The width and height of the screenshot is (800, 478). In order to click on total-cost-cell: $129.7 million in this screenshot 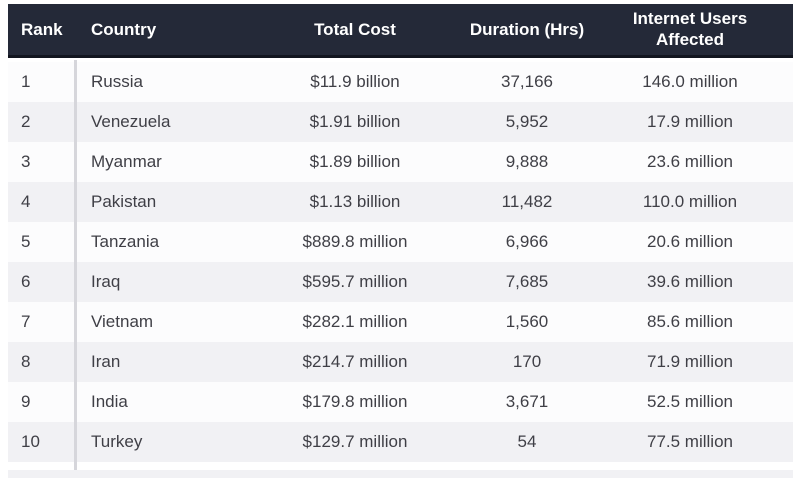, I will do `click(355, 441)`.